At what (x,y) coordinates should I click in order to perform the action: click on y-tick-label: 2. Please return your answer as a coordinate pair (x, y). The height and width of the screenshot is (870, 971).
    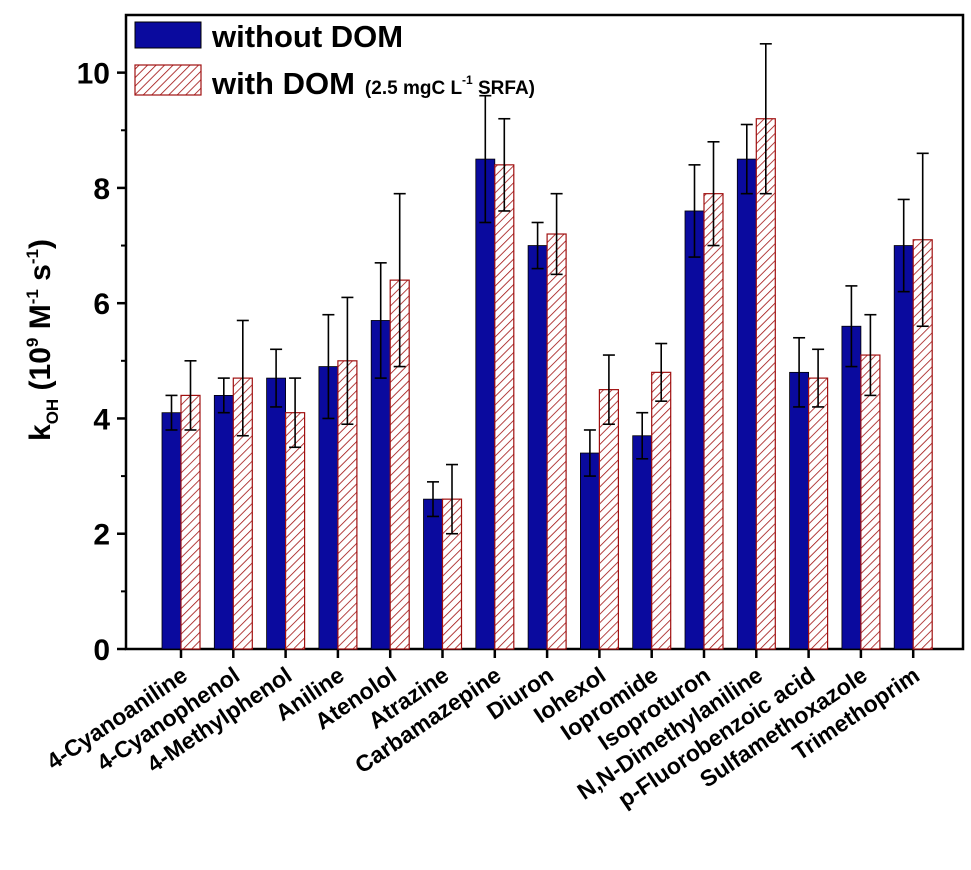
    Looking at the image, I should click on (101, 535).